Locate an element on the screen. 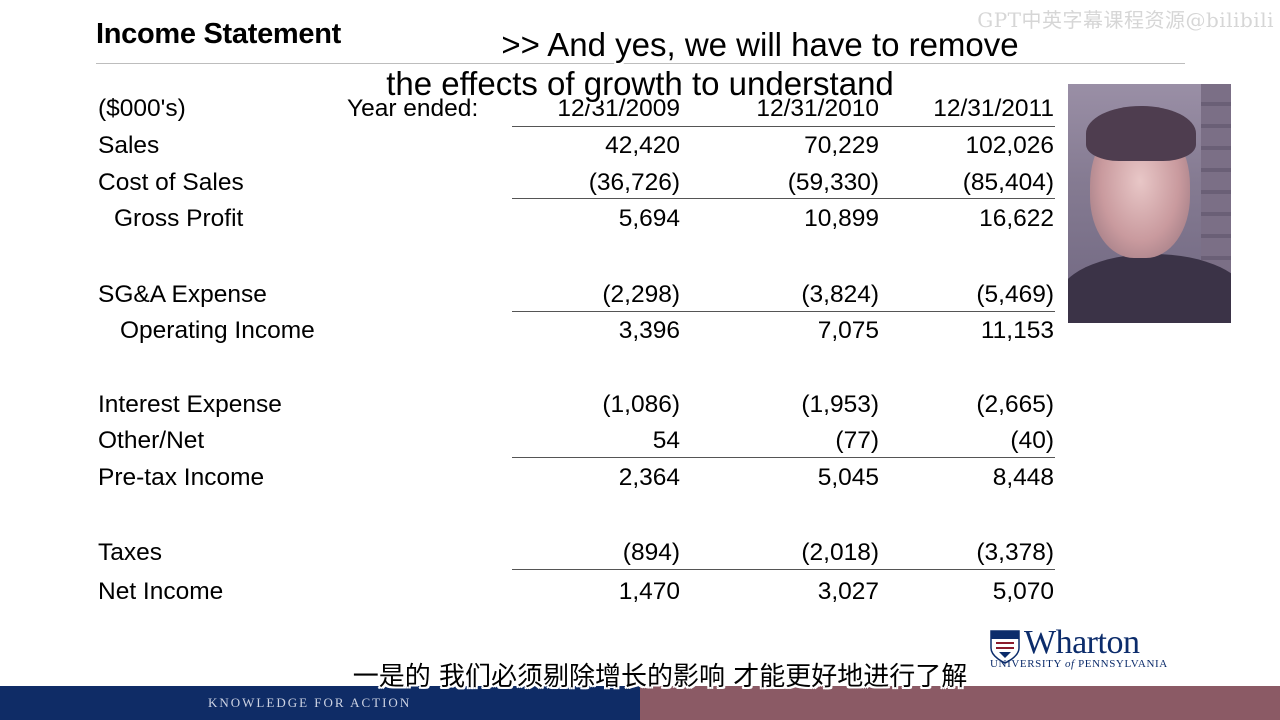  pretax-income-2010: 5,045 is located at coordinates (848, 477).